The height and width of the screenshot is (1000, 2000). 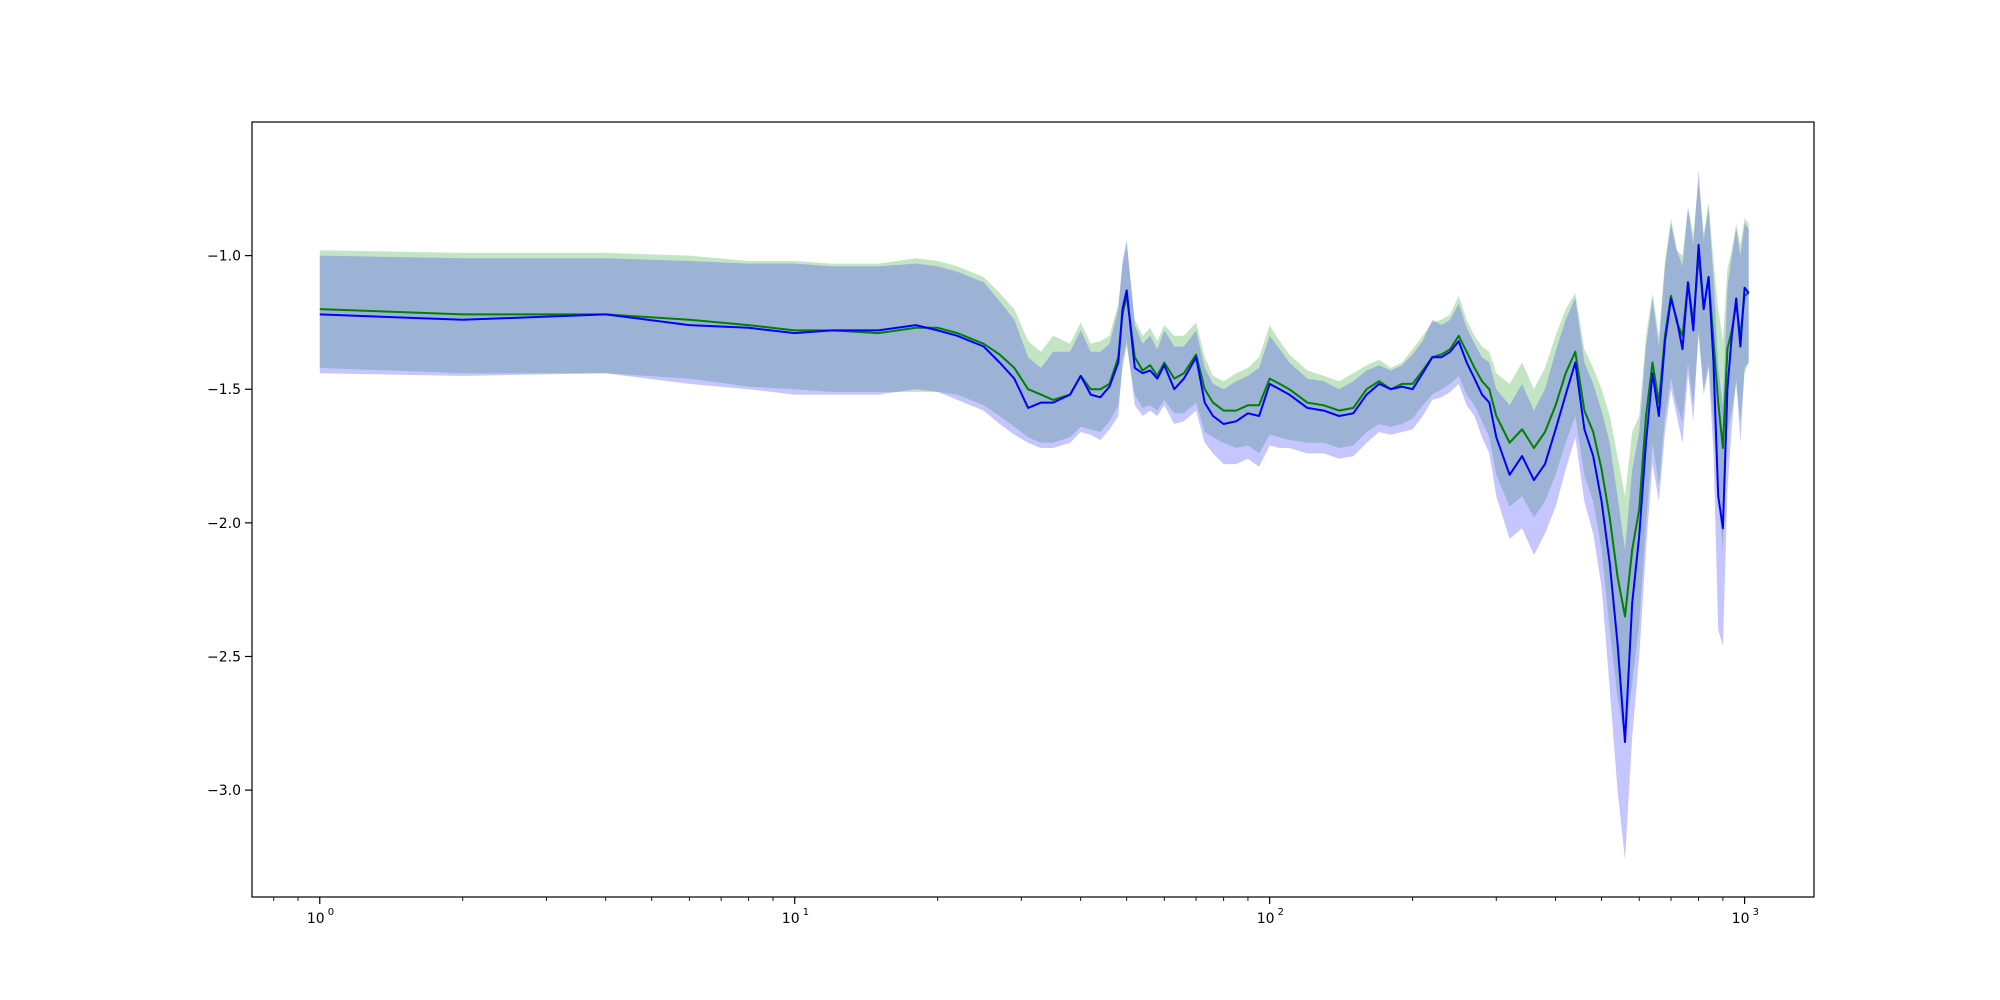 What do you see at coordinates (331, 912) in the screenshot?
I see `x-tick-exponent: 0` at bounding box center [331, 912].